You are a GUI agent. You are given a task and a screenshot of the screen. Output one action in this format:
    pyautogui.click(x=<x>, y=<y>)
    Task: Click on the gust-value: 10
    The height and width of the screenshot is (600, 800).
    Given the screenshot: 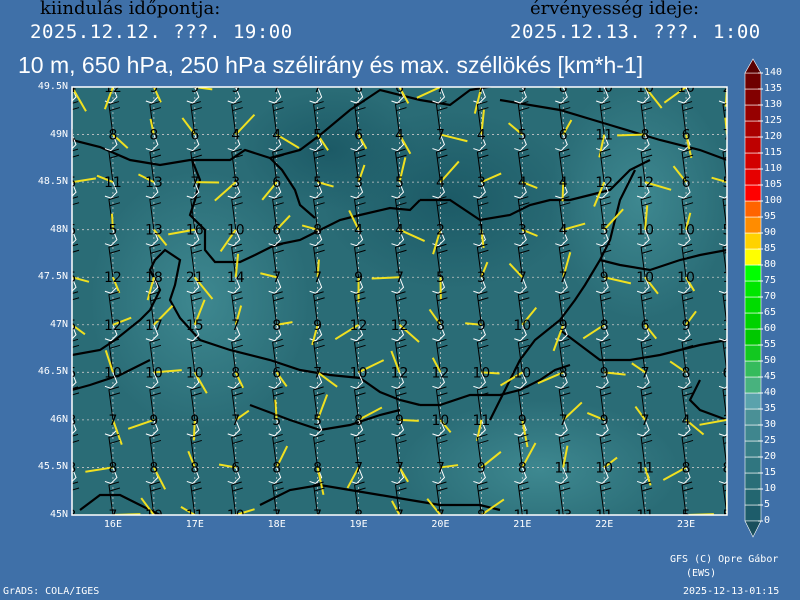 What is the action you would take?
    pyautogui.click(x=604, y=468)
    